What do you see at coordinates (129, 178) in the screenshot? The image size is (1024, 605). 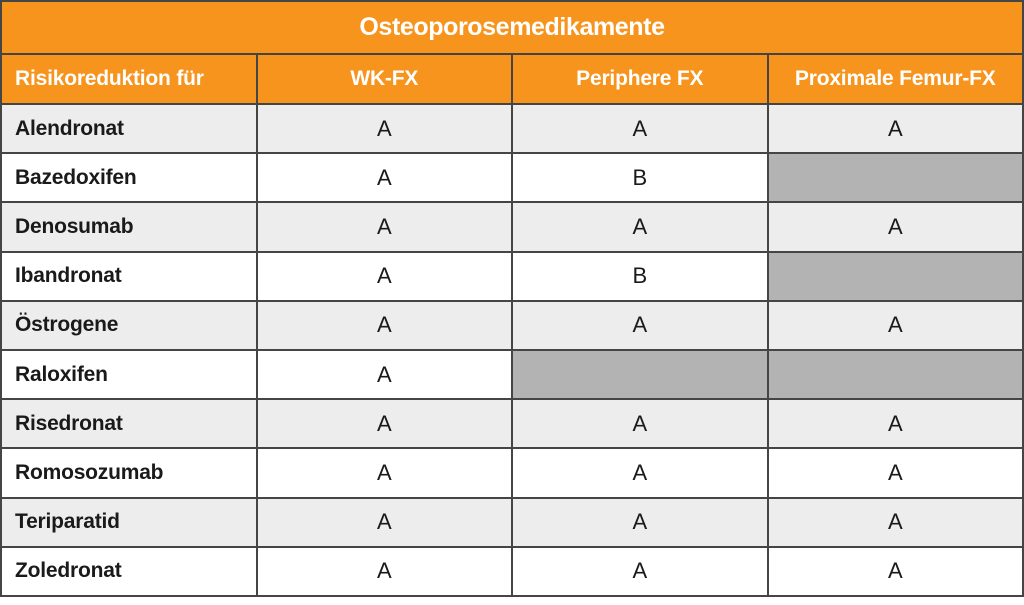 I see `row-label: Bazedoxifen` at bounding box center [129, 178].